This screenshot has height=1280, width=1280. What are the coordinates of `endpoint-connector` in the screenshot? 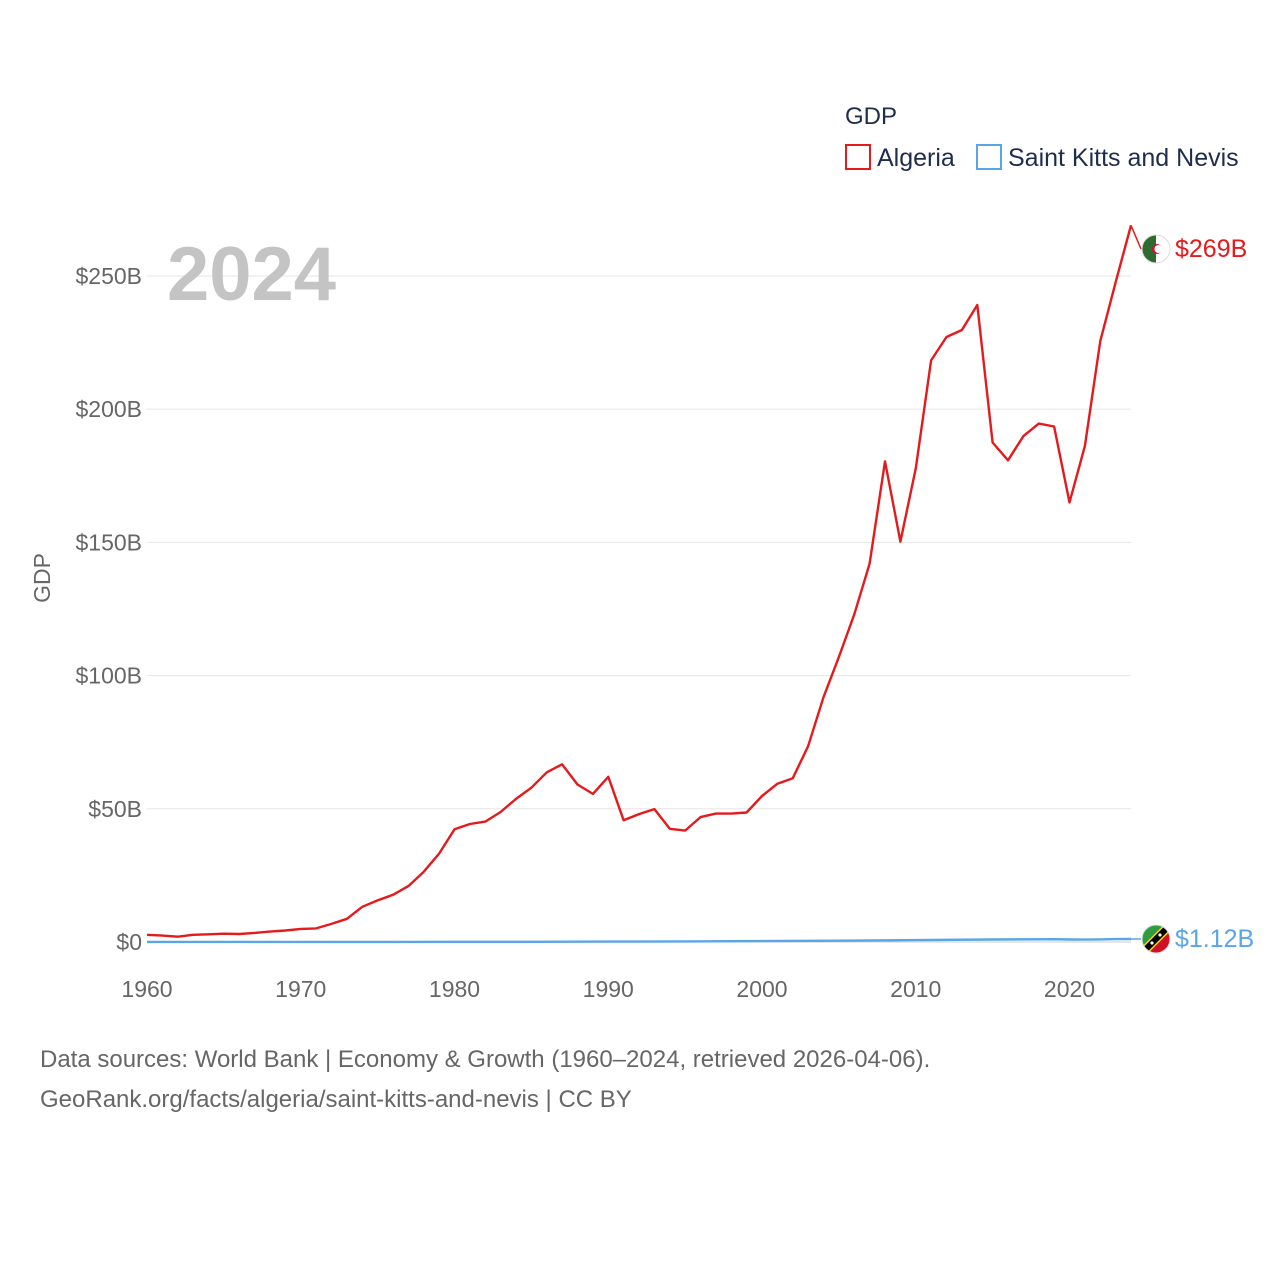 It's located at (1136, 237).